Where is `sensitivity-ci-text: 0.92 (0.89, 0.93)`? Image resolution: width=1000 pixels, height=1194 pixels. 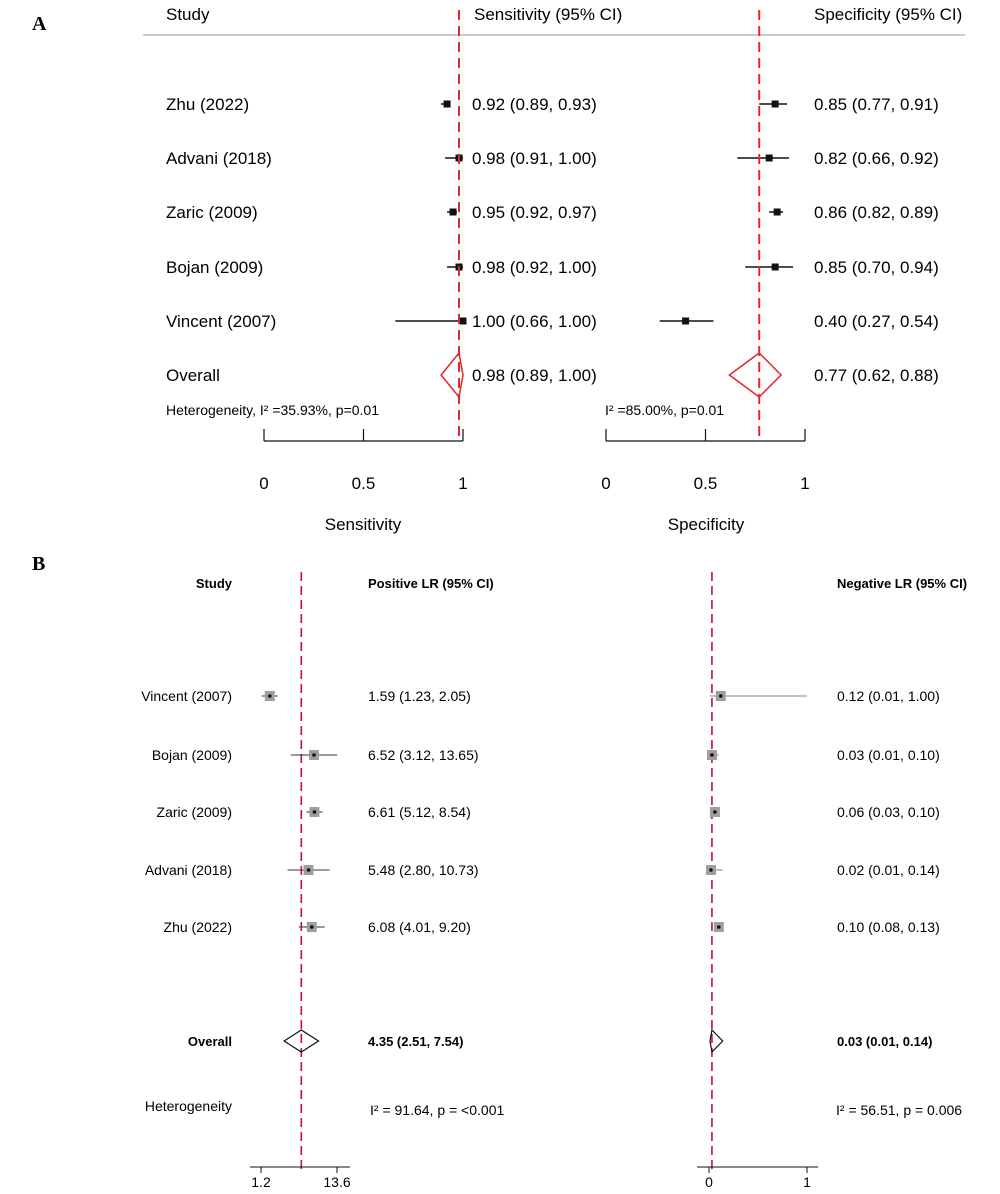 sensitivity-ci-text: 0.92 (0.89, 0.93) is located at coordinates (534, 104).